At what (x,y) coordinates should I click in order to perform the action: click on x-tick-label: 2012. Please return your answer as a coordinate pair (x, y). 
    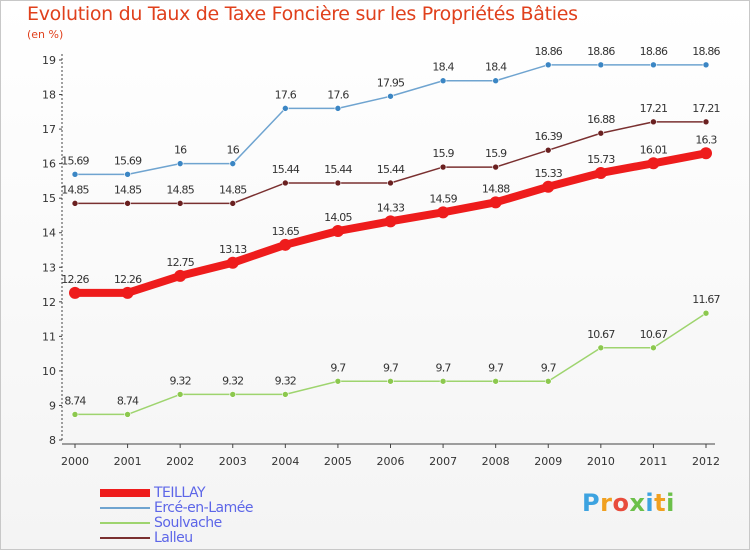
    Looking at the image, I should click on (706, 461).